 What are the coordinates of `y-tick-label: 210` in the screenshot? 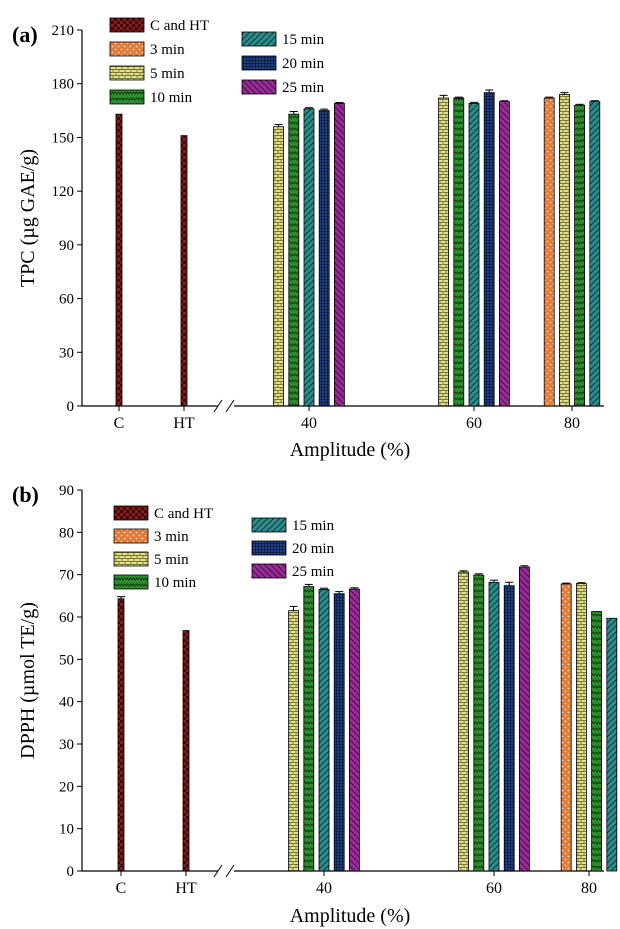 It's located at (63, 31).